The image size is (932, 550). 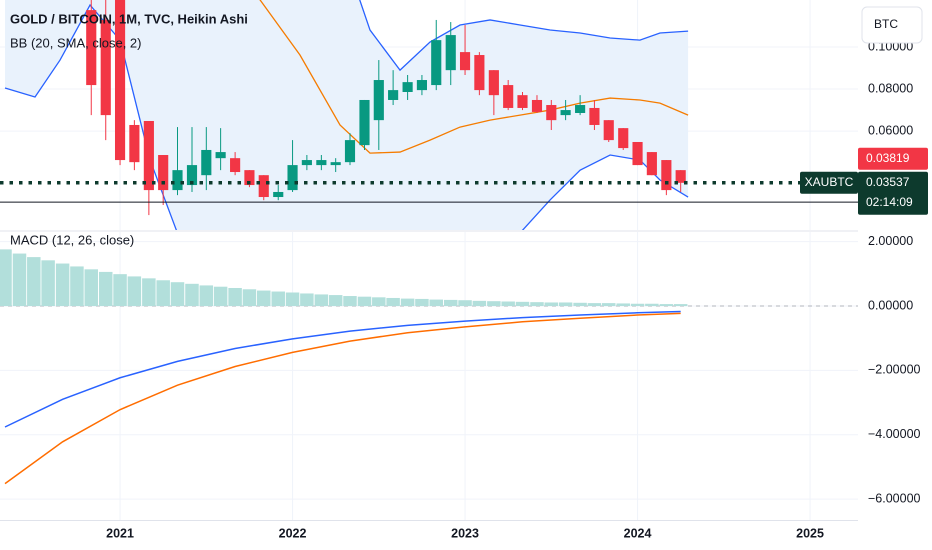 What do you see at coordinates (638, 533) in the screenshot?
I see `x-tick-label: 2024` at bounding box center [638, 533].